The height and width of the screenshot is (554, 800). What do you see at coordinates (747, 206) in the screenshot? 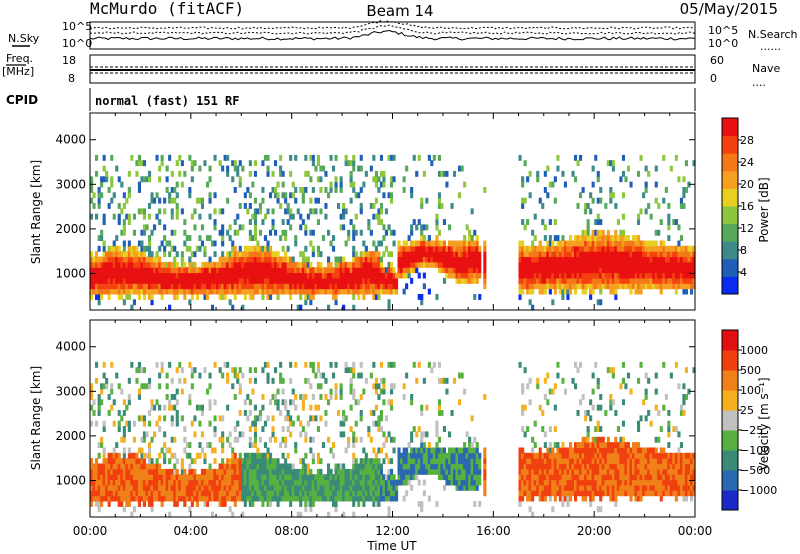
I see `power-colorbar-tick-label: 16` at bounding box center [747, 206].